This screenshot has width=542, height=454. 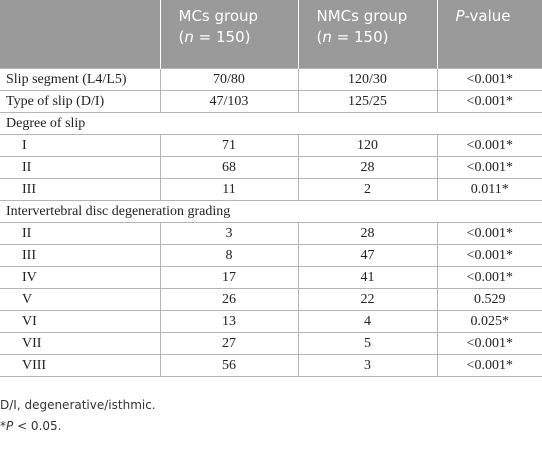 I want to click on table-cell: 56, so click(x=229, y=365).